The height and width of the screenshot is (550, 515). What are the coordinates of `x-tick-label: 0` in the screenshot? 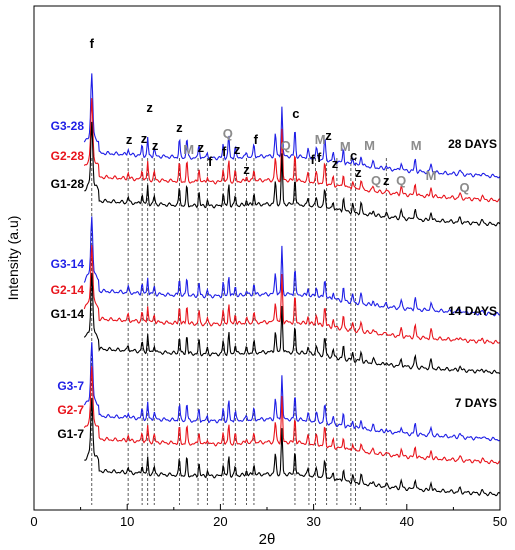 It's located at (33, 521).